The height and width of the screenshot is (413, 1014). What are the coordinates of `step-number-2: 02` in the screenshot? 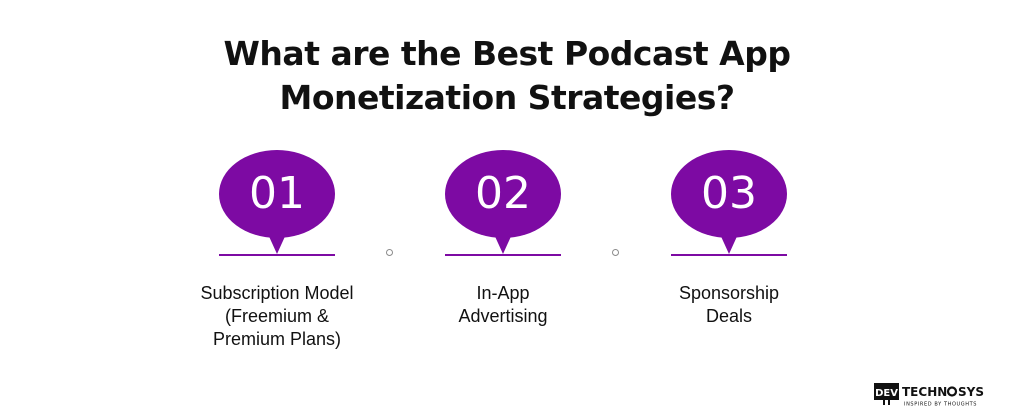 It's located at (503, 193).